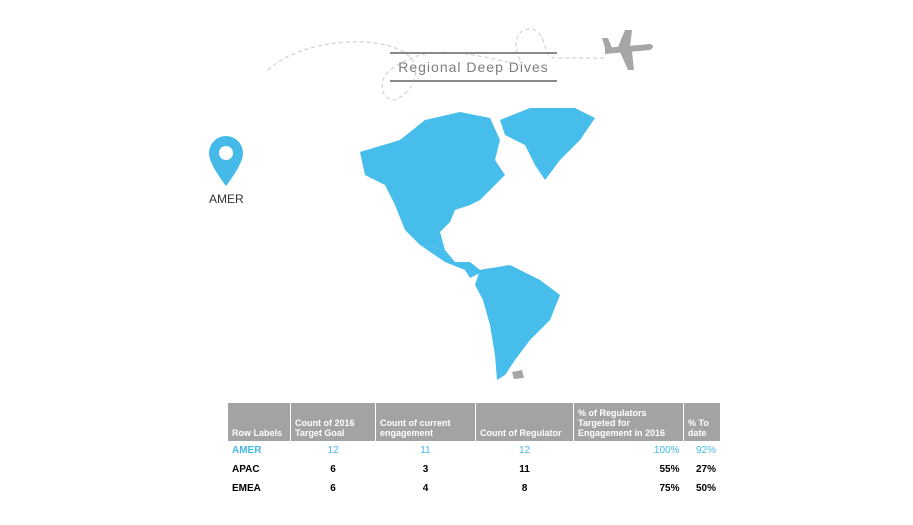  What do you see at coordinates (705, 469) in the screenshot?
I see `cell: 27%` at bounding box center [705, 469].